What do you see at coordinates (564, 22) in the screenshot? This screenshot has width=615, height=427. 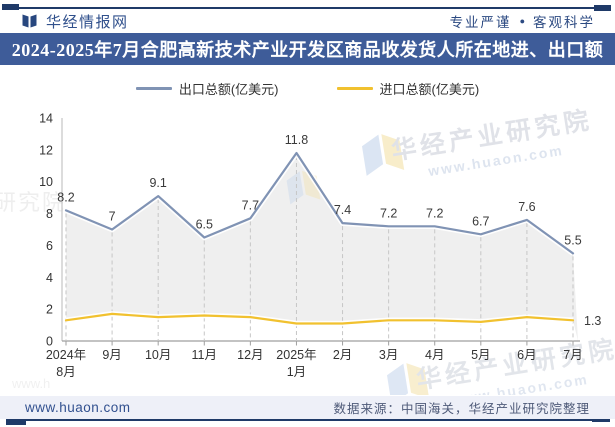 I see `slogan-right: 客观科学` at bounding box center [564, 22].